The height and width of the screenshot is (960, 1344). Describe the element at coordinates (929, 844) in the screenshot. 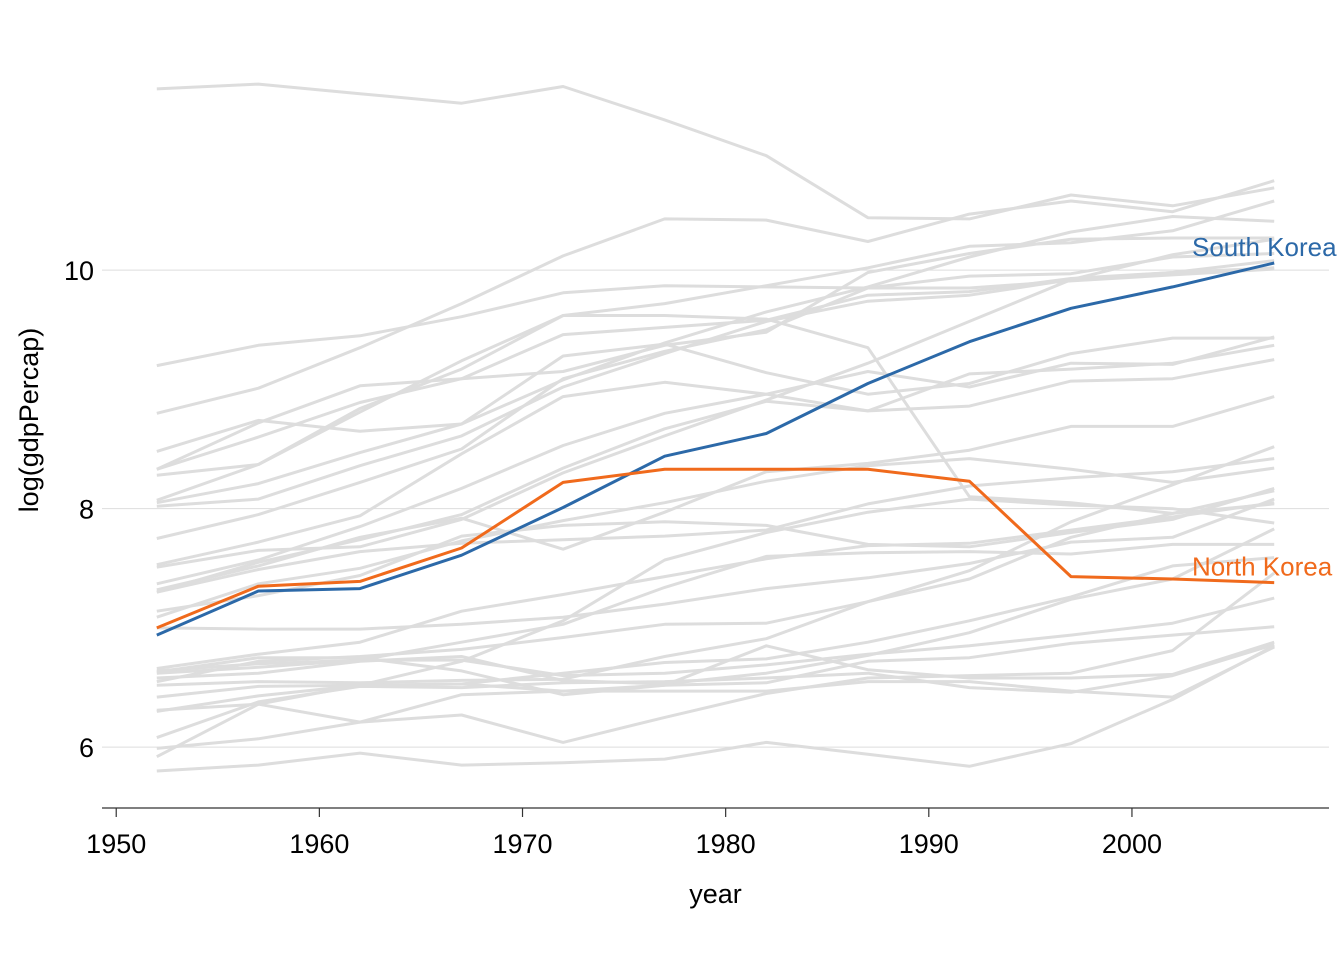

I see `x-tick-label: 1990` at that location.